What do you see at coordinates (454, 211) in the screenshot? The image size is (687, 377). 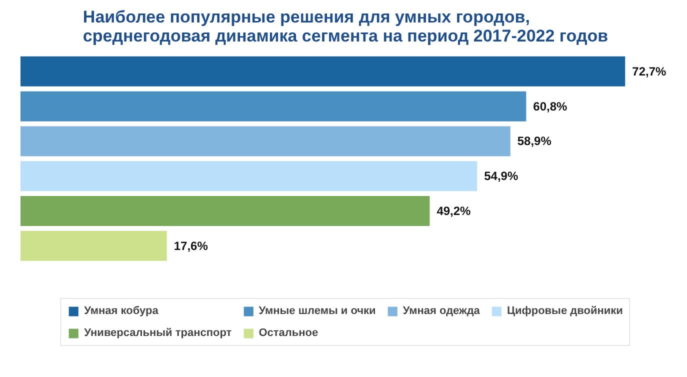 I see `data-label: 49,2%` at bounding box center [454, 211].